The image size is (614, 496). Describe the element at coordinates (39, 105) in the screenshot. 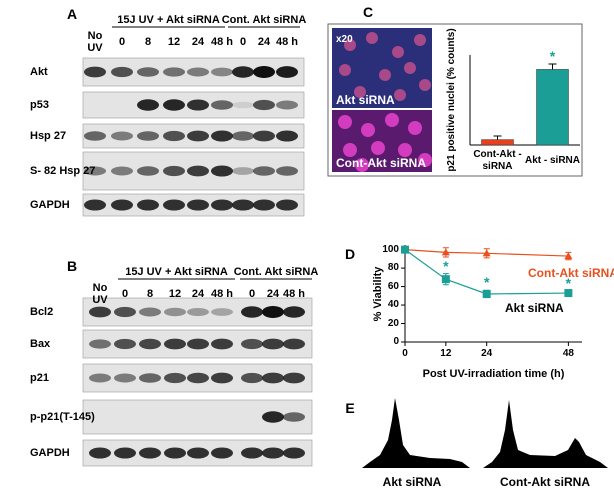

I see `row-label: p53` at that location.